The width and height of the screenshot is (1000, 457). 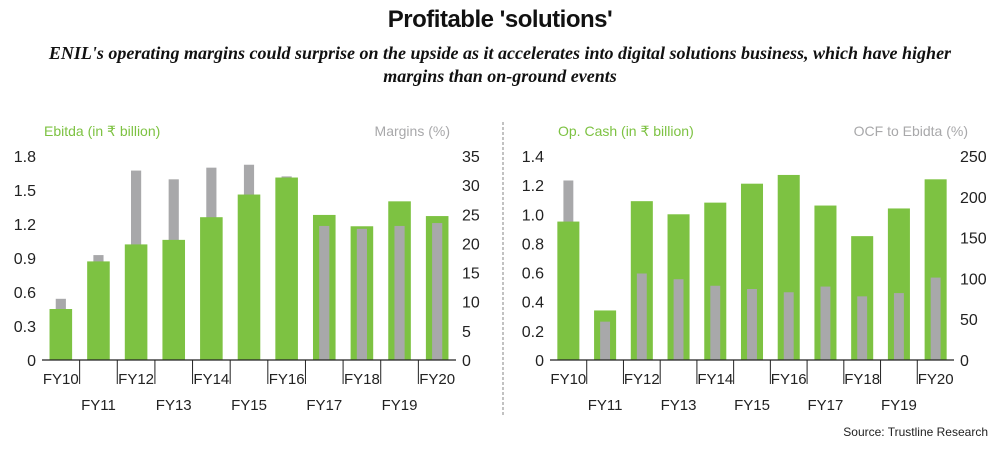 I want to click on right-tick-label: 5, so click(x=466, y=332).